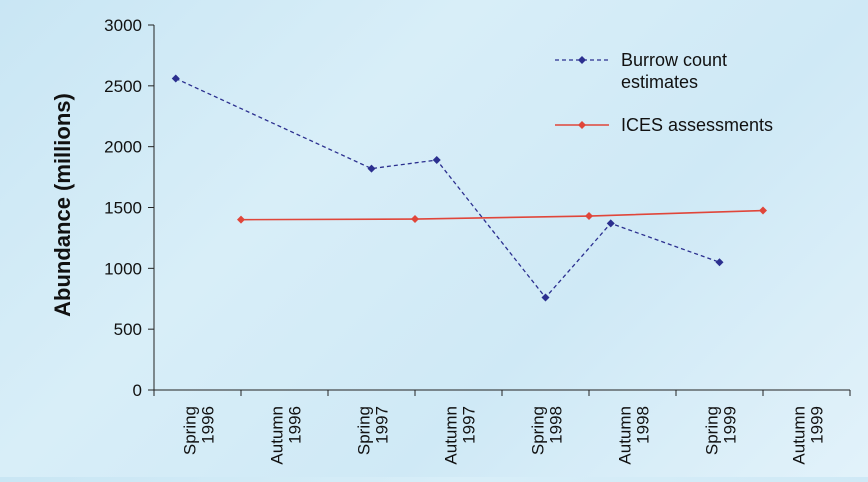  I want to click on y-tick-label: 2500, so click(123, 86).